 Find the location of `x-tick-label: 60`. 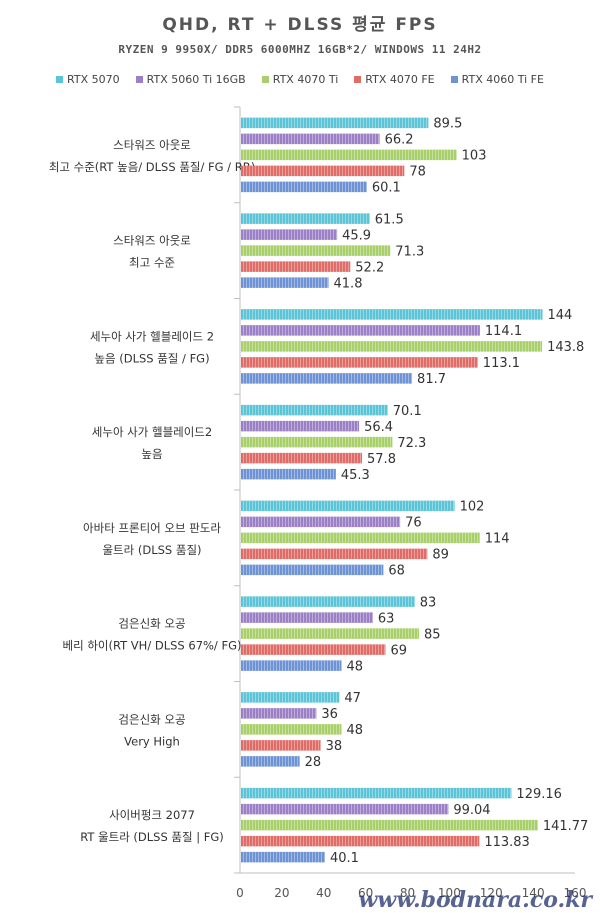

x-tick-label: 60 is located at coordinates (365, 893).